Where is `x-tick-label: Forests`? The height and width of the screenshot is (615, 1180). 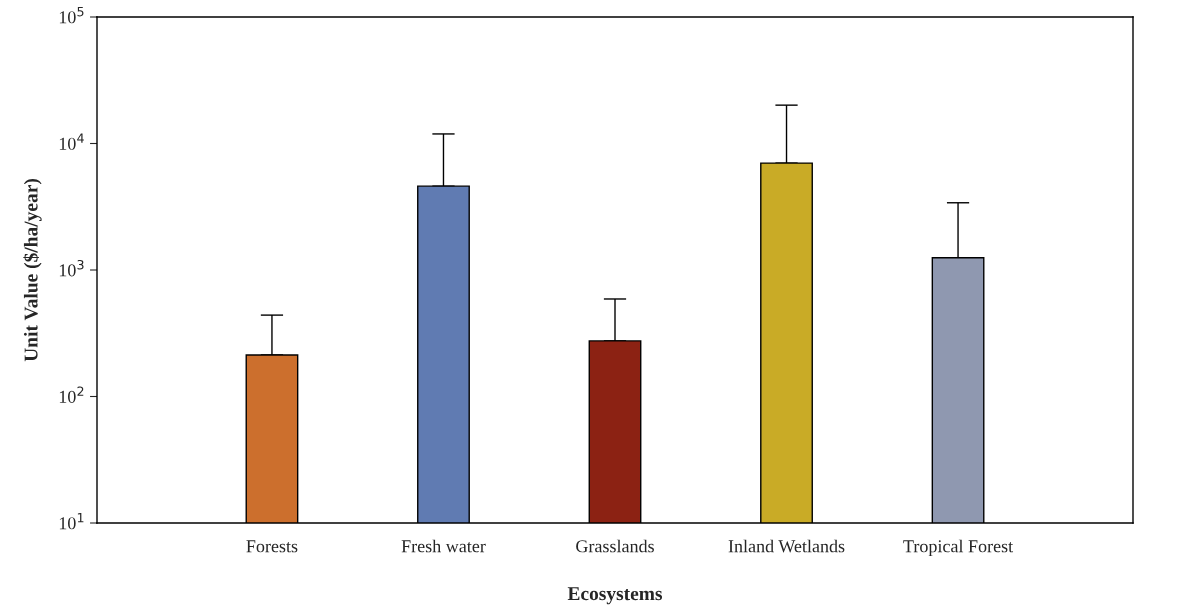 x-tick-label: Forests is located at coordinates (272, 546).